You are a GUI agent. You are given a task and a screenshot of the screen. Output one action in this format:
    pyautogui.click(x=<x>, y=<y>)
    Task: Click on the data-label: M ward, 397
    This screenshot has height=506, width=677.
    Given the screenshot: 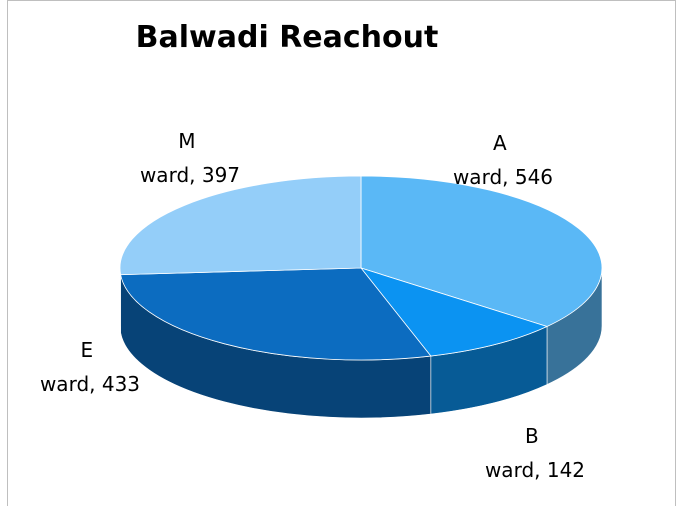 What is the action you would take?
    pyautogui.click(x=190, y=158)
    